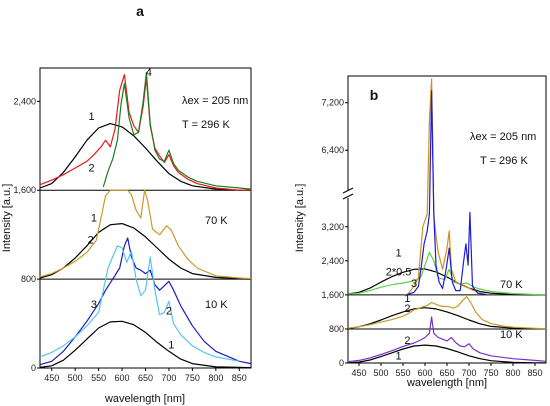 This screenshot has width=550, height=406. Describe the element at coordinates (144, 399) in the screenshot. I see `panel-a-xlabel: wavelength [nm]` at that location.